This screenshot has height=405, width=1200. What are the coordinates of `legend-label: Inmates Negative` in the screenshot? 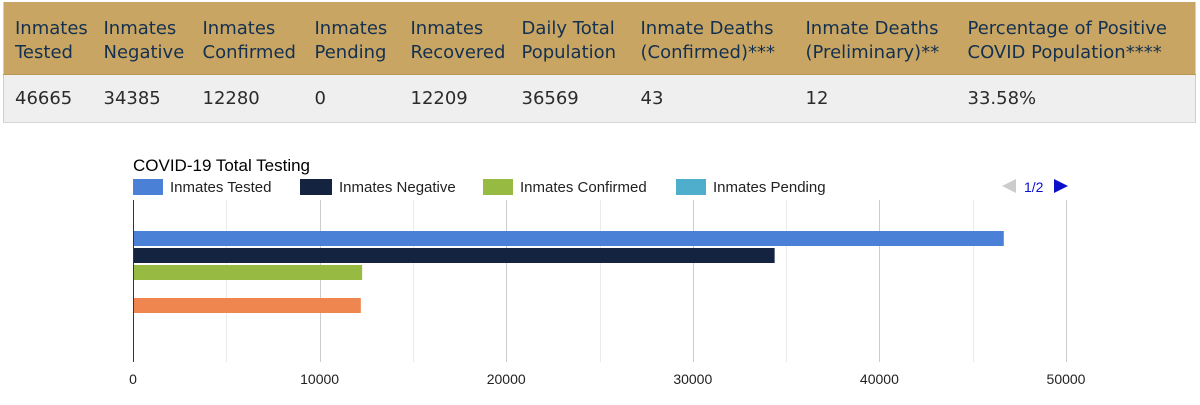 It's located at (397, 187).